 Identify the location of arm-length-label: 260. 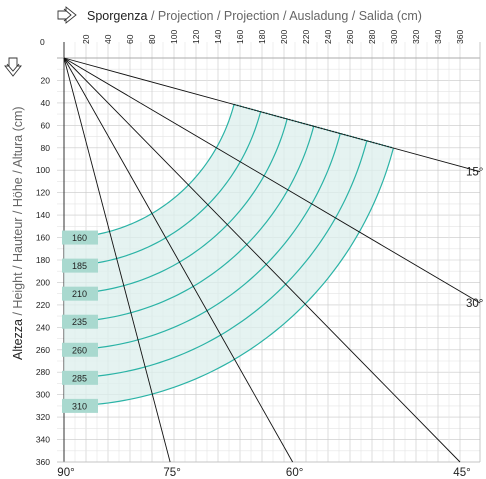
(79, 350).